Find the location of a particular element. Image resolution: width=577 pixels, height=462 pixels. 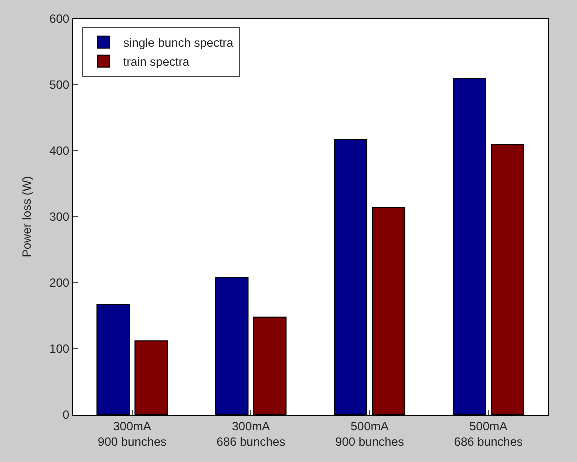

x-tick-label: 500mA 900 bunches is located at coordinates (370, 434).